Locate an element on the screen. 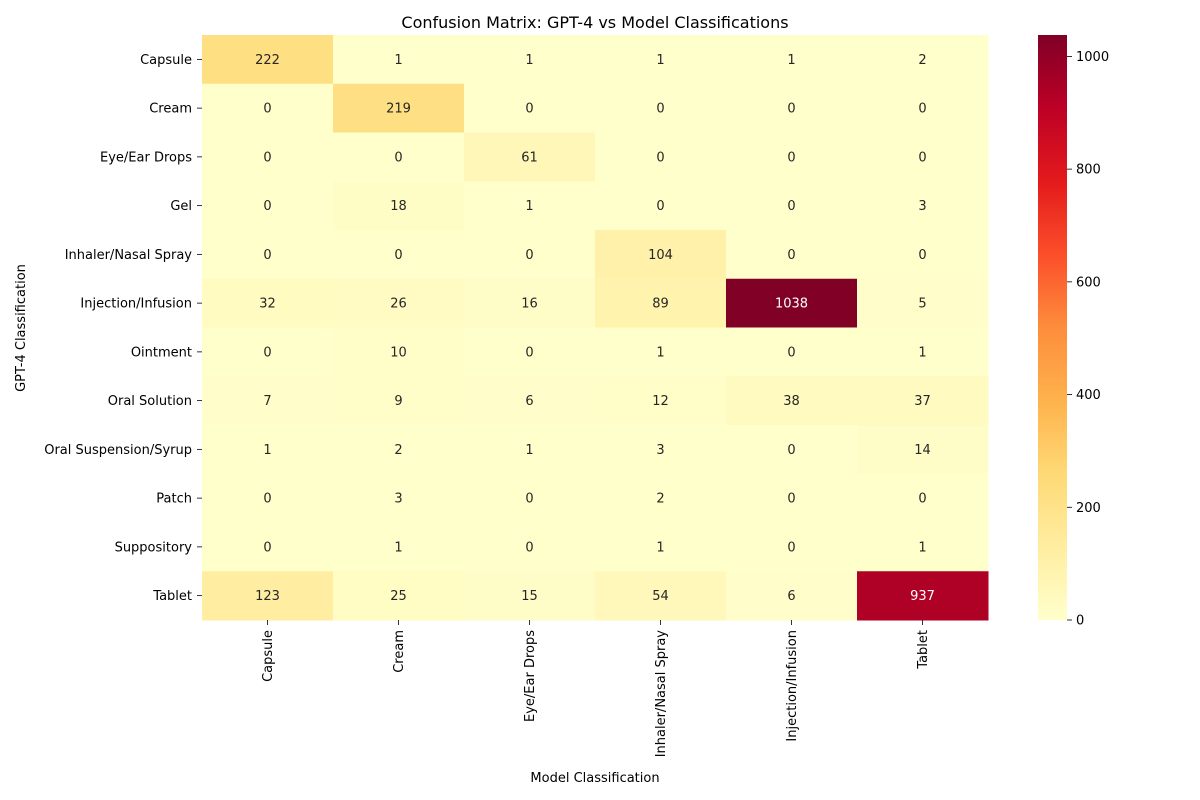 The height and width of the screenshot is (800, 1200). cell-value-label: 222 is located at coordinates (267, 60).